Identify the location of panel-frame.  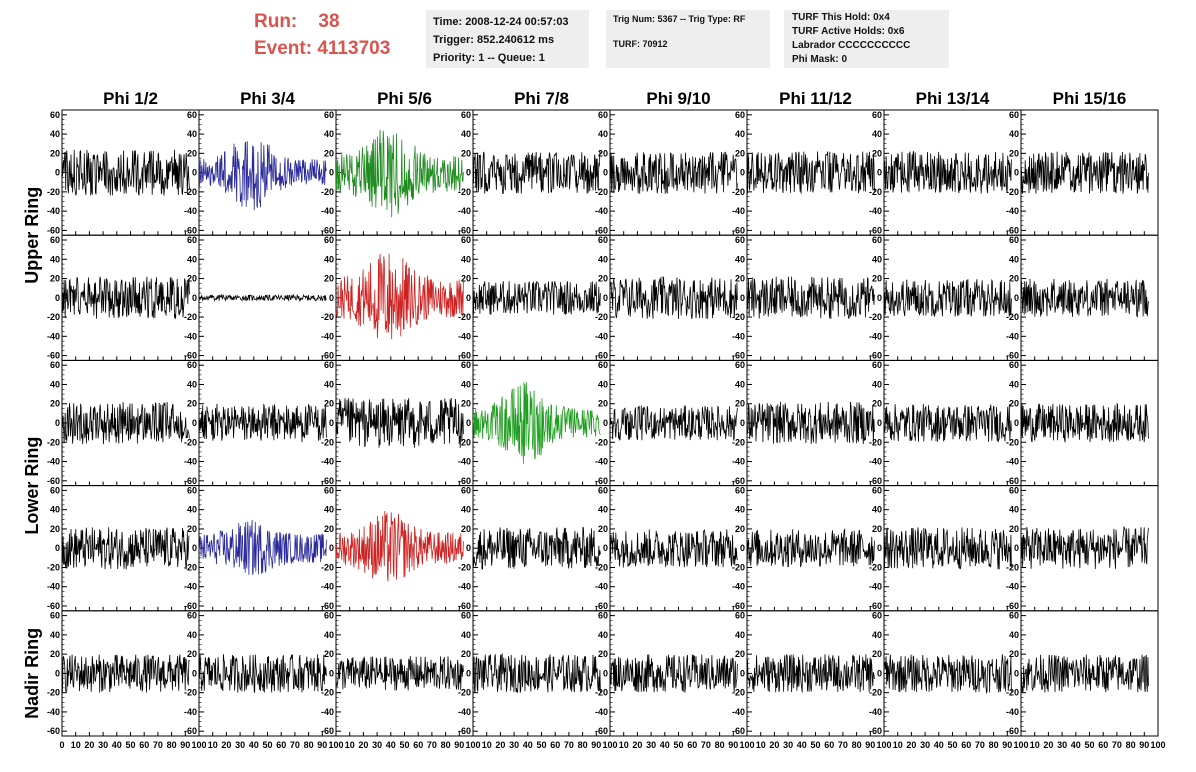
(678, 297).